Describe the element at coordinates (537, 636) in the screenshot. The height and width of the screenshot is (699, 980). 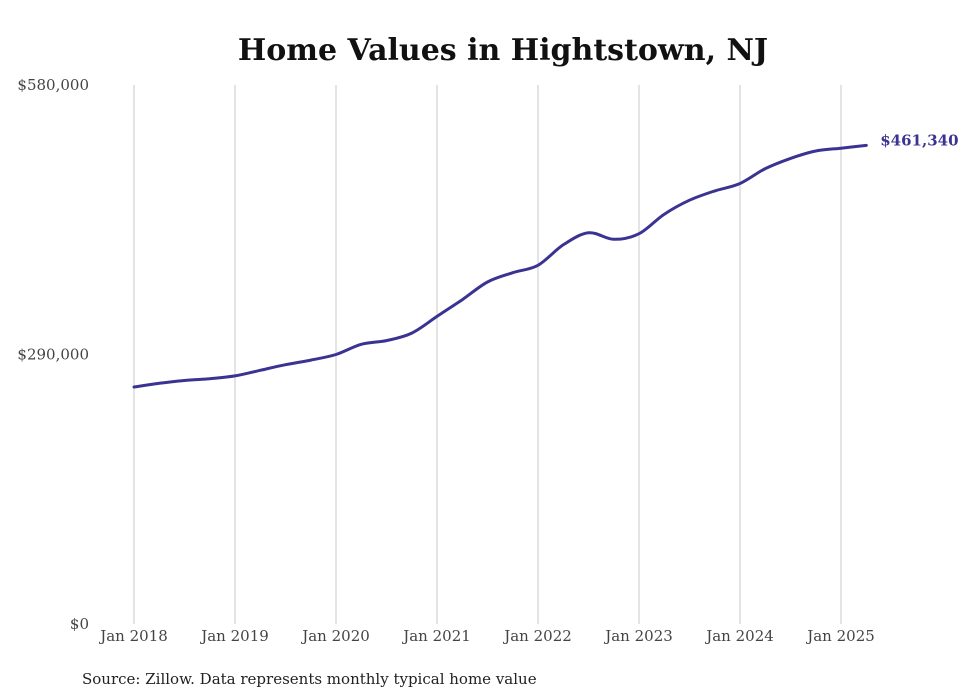
I see `x-tick-label: Jan 2022` at that location.